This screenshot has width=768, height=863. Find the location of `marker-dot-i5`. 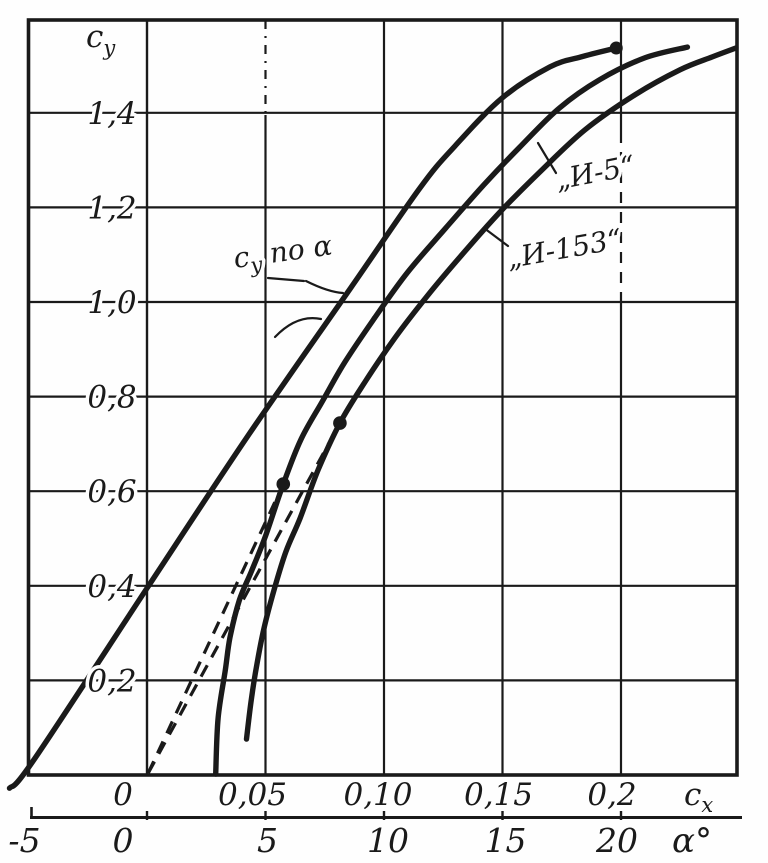

marker-dot-i5 is located at coordinates (283, 484).